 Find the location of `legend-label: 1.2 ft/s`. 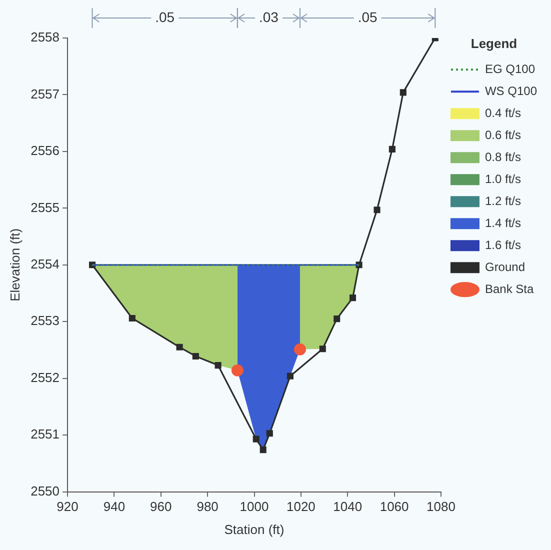

legend-label: 1.2 ft/s is located at coordinates (503, 201).